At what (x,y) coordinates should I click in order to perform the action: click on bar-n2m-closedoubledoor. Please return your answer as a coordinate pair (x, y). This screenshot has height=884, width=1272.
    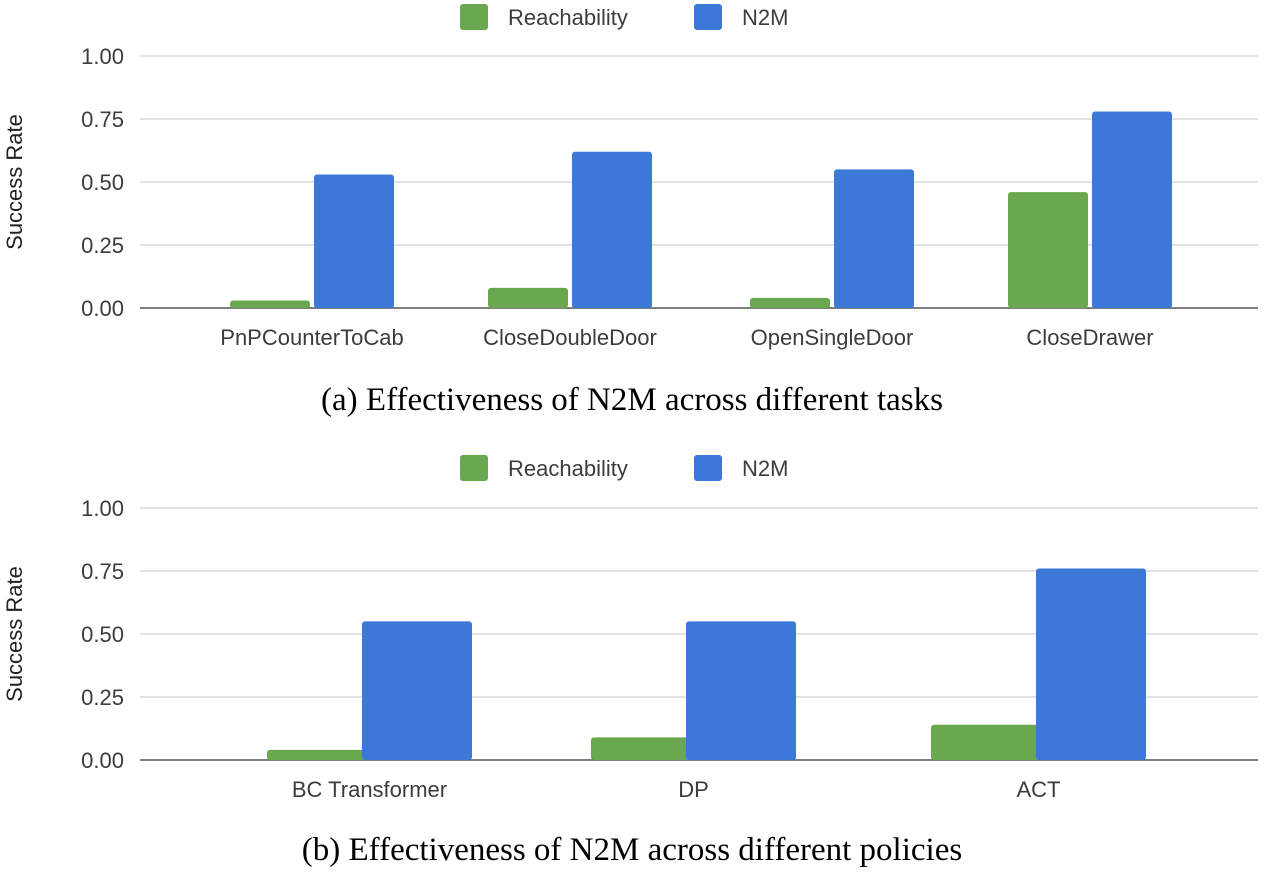
    Looking at the image, I should click on (612, 229).